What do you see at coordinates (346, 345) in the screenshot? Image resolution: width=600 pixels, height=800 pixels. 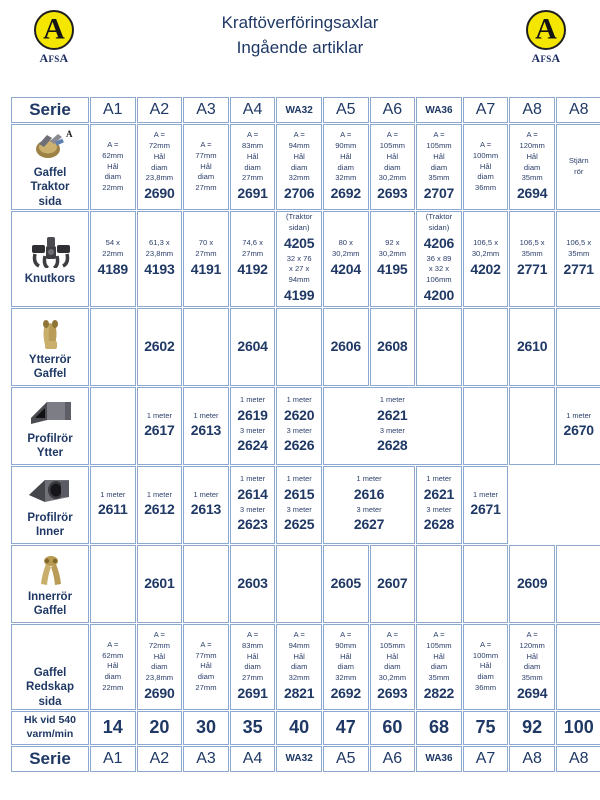 I see `article-number: 2606` at bounding box center [346, 345].